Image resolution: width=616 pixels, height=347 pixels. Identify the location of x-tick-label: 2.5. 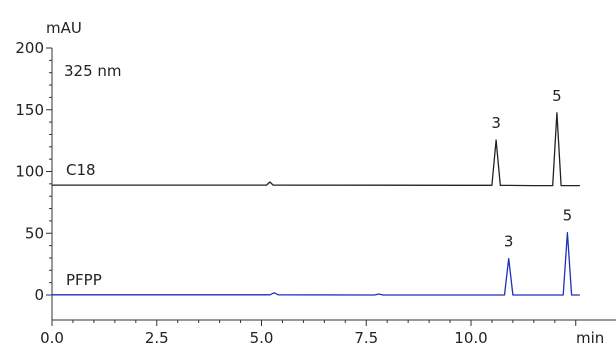
(157, 338).